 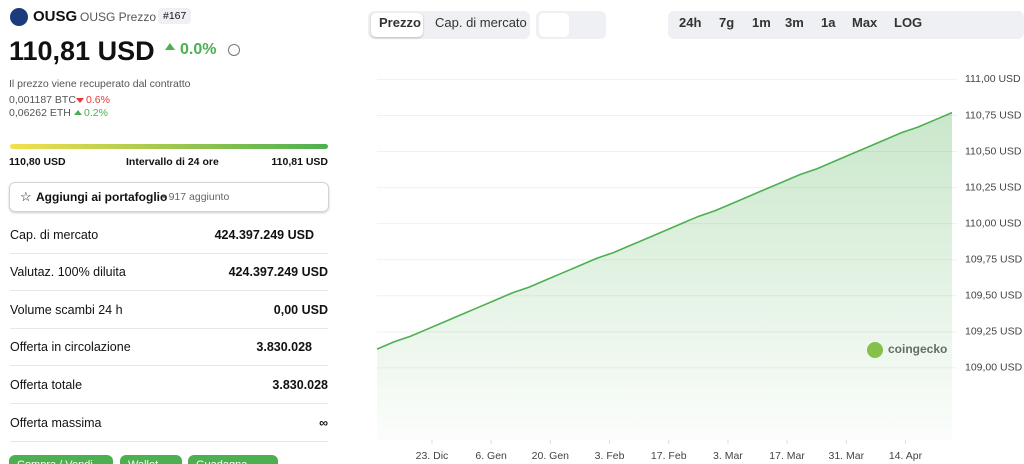 I want to click on x-tick-label: 3. Feb, so click(x=610, y=456).